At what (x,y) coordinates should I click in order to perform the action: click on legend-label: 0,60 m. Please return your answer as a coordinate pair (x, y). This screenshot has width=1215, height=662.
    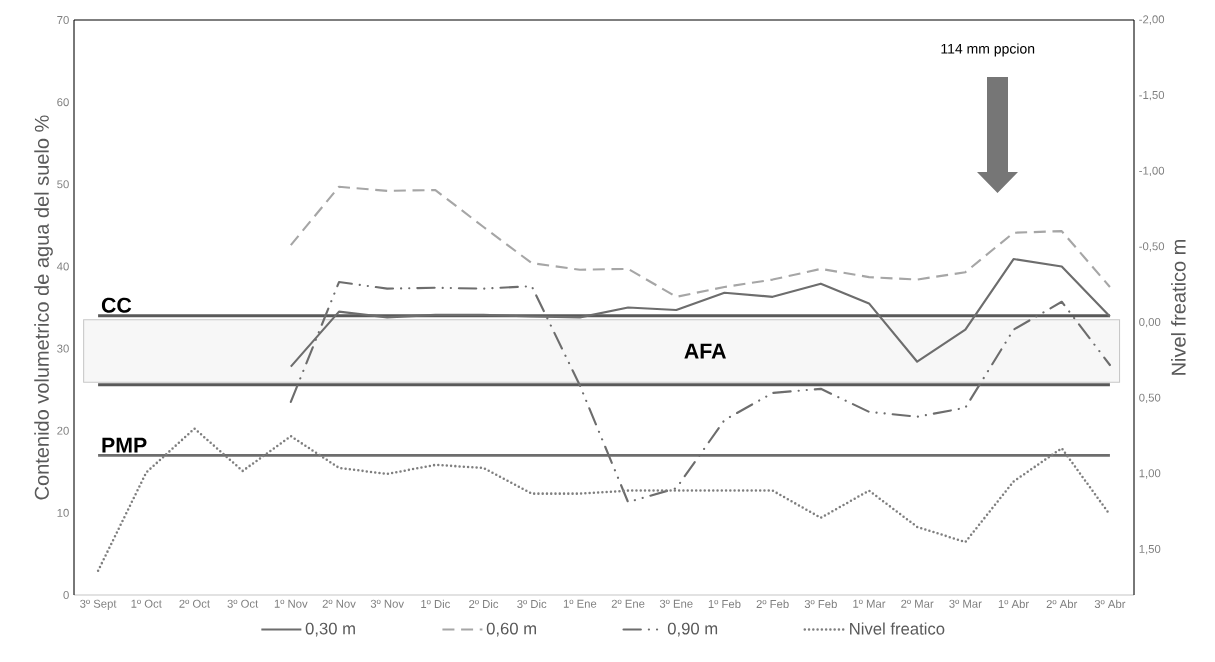
    Looking at the image, I should click on (511, 629).